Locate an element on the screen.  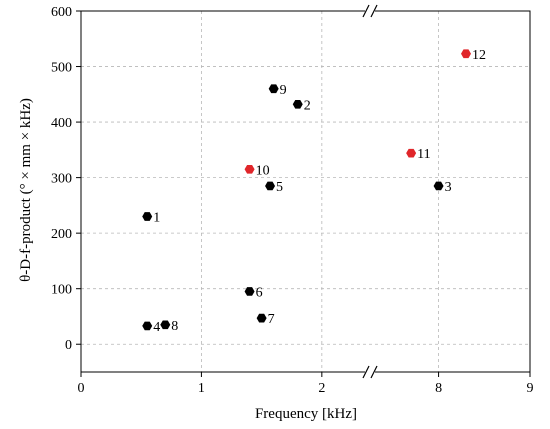
x-tick-label: 0 is located at coordinates (81, 388).